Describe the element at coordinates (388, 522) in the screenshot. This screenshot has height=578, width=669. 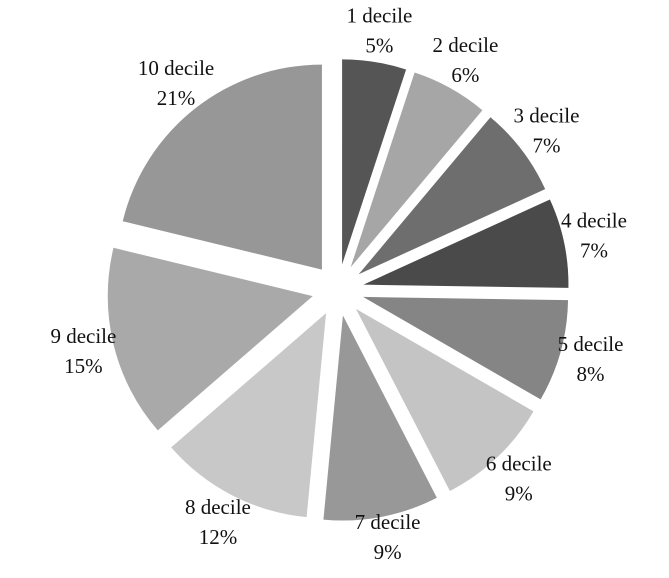
I see `slice-category-label: 7 decile` at that location.